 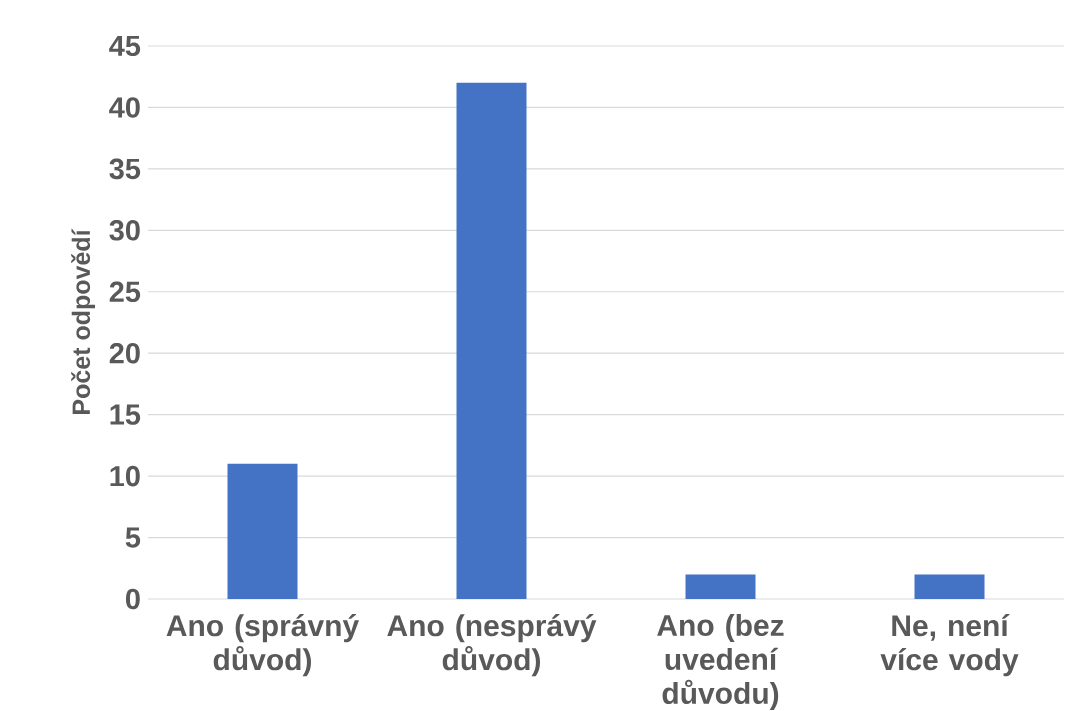 What do you see at coordinates (263, 645) in the screenshot?
I see `x-tick-label: Ano (správný důvod)` at bounding box center [263, 645].